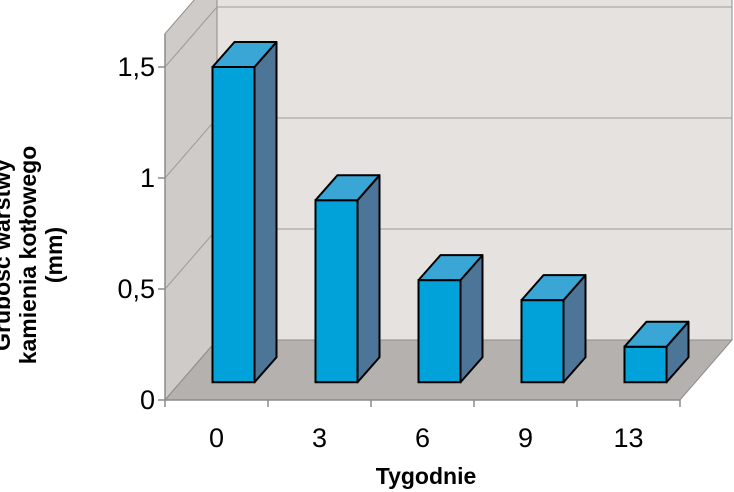 Image resolution: width=734 pixels, height=492 pixels. I want to click on y-tick-label: 1, so click(147, 178).